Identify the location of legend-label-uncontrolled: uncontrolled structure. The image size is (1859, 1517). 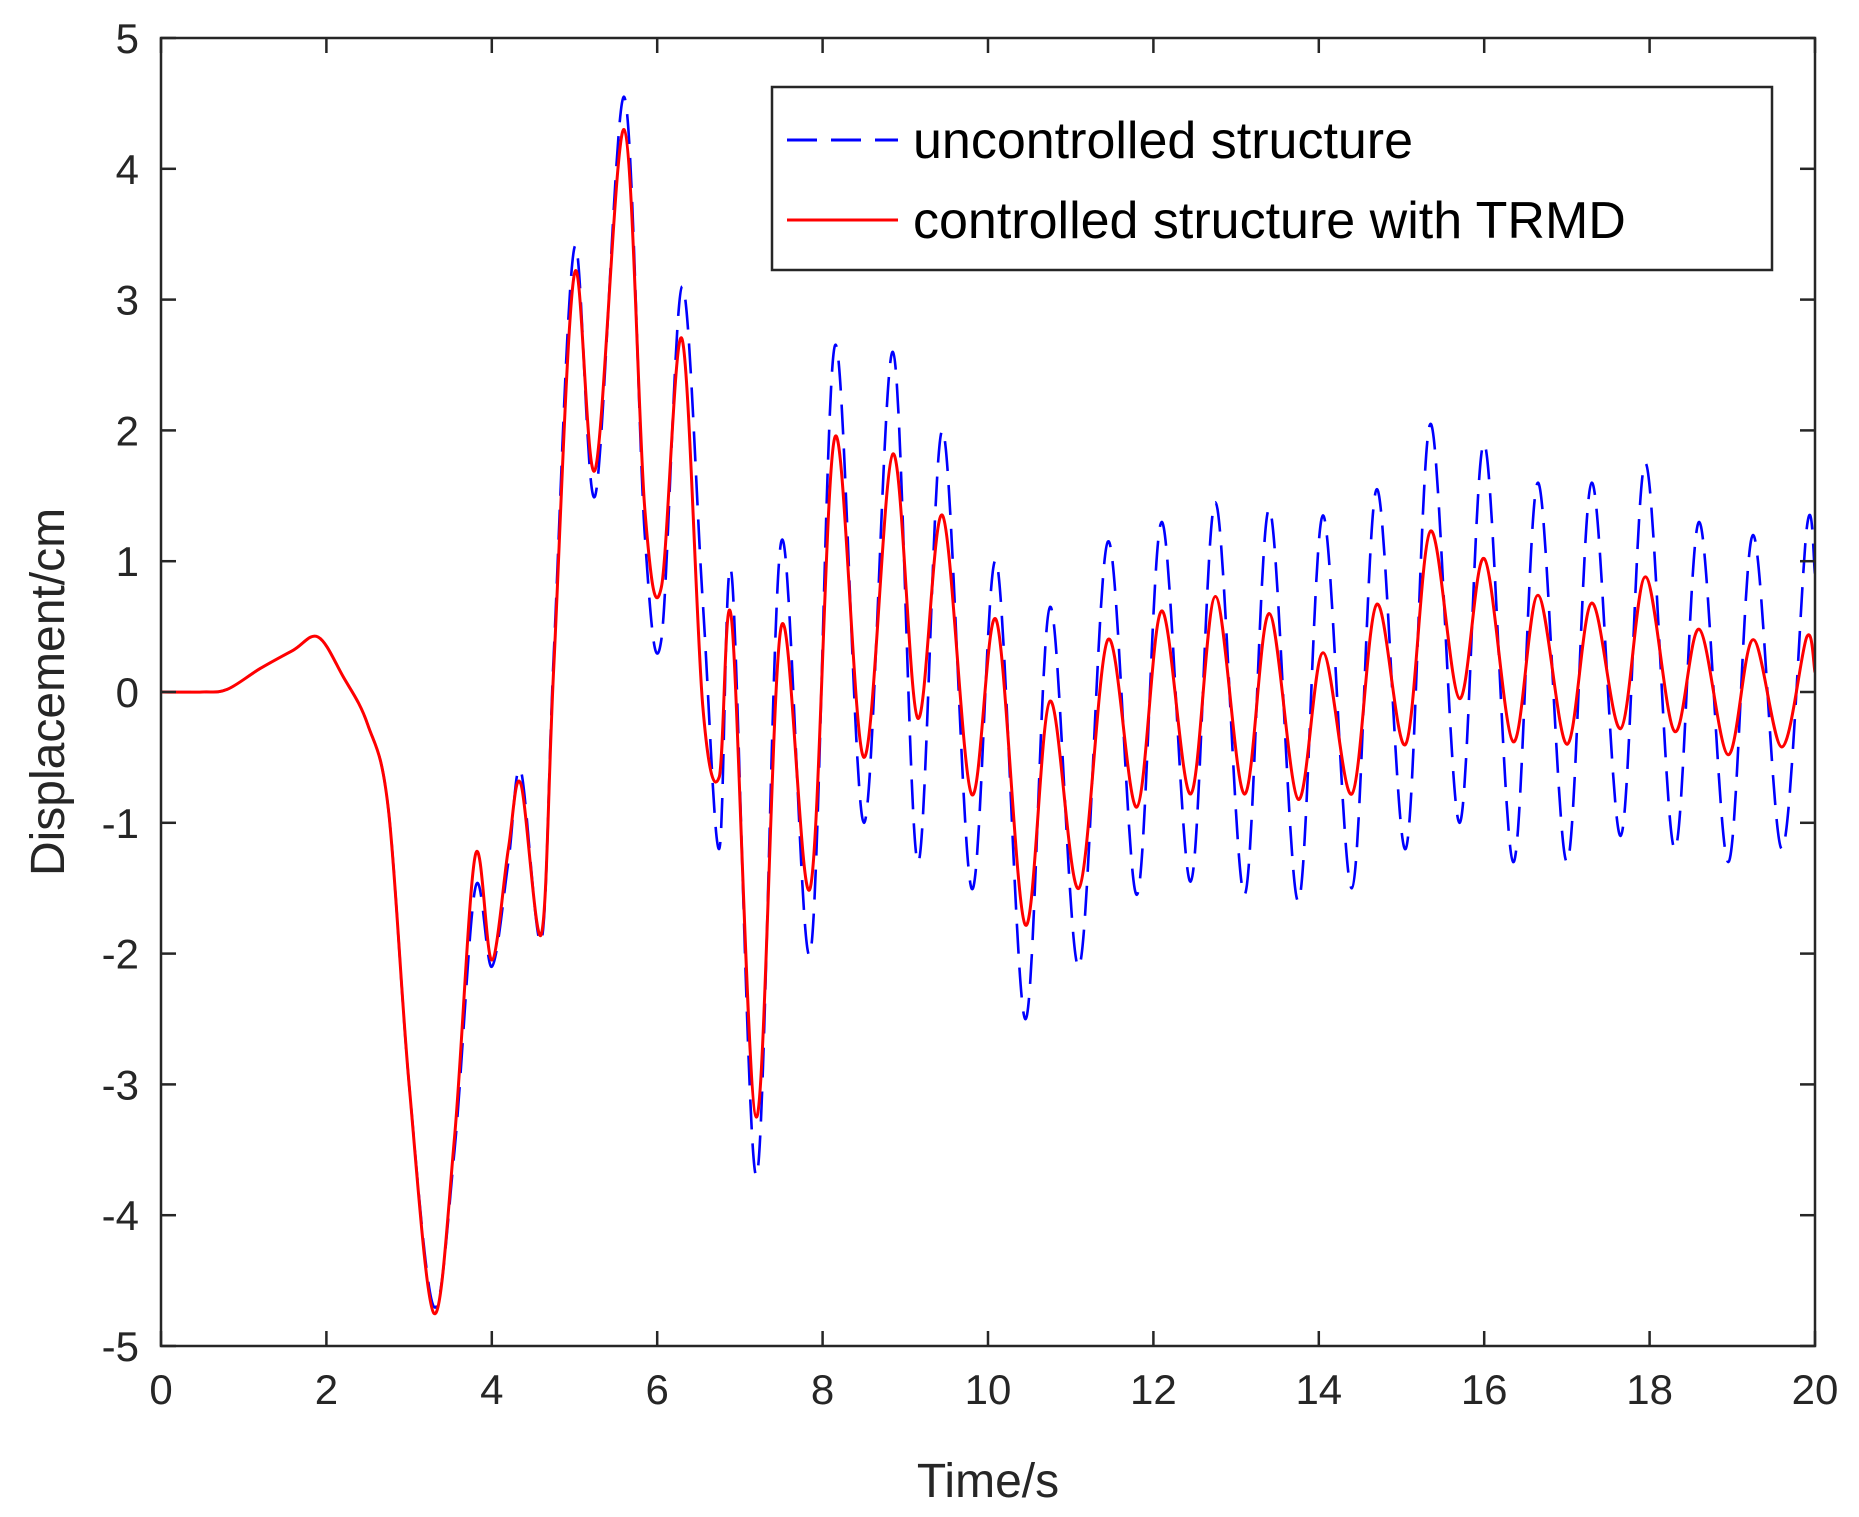
(1163, 141).